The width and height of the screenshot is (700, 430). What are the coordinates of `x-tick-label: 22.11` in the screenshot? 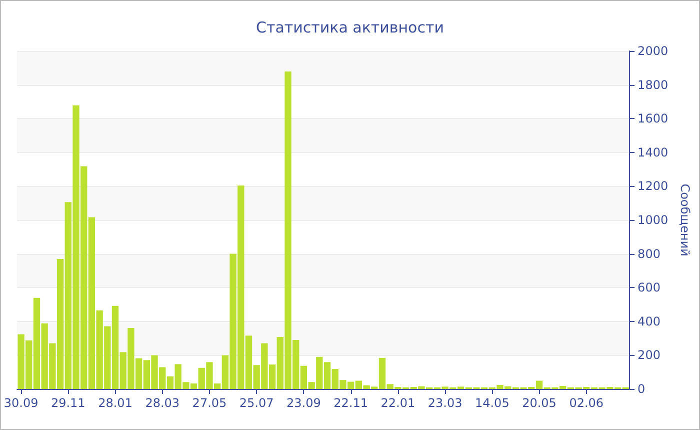 It's located at (351, 403).